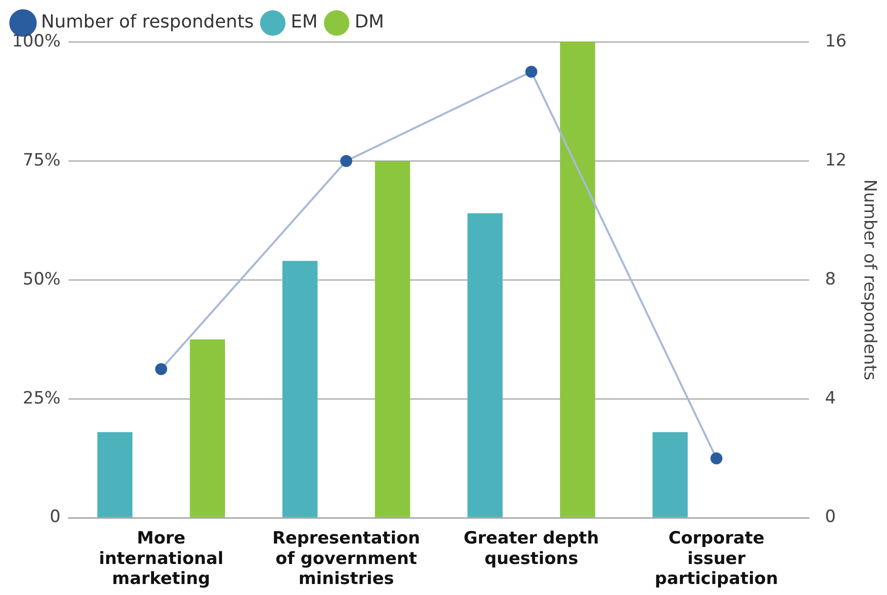 Image resolution: width=887 pixels, height=595 pixels. Describe the element at coordinates (716, 559) in the screenshot. I see `x-tick-label: Corporate issuer participation` at that location.